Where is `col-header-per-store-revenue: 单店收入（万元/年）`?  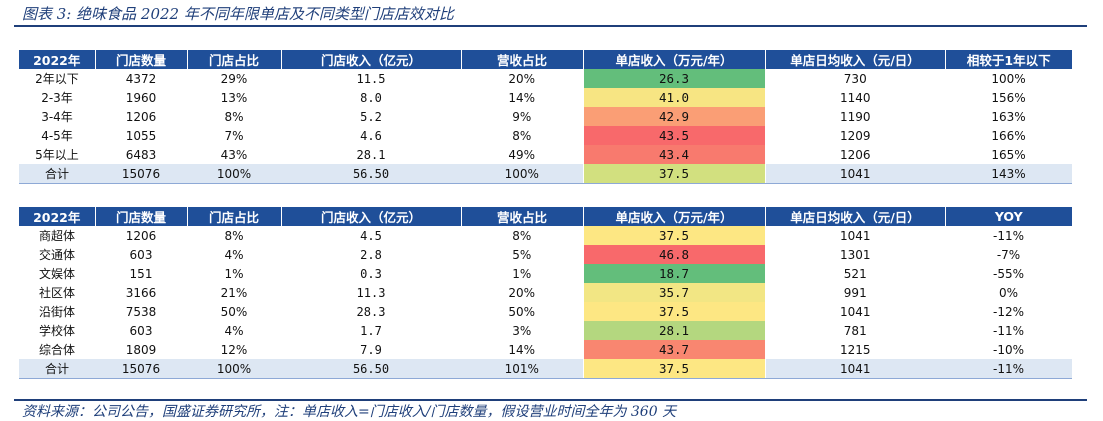 col-header-per-store-revenue: 单店收入（万元/年） is located at coordinates (673, 216).